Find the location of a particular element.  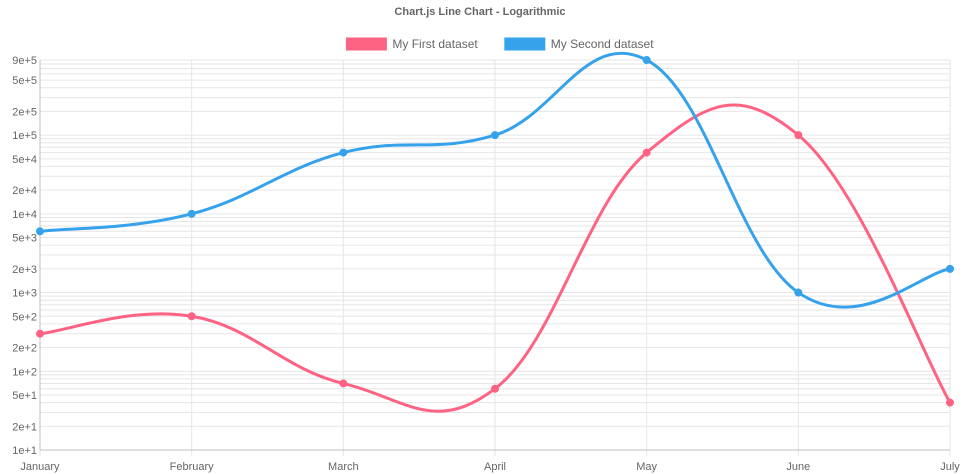

x-tick-label: June is located at coordinates (798, 467).